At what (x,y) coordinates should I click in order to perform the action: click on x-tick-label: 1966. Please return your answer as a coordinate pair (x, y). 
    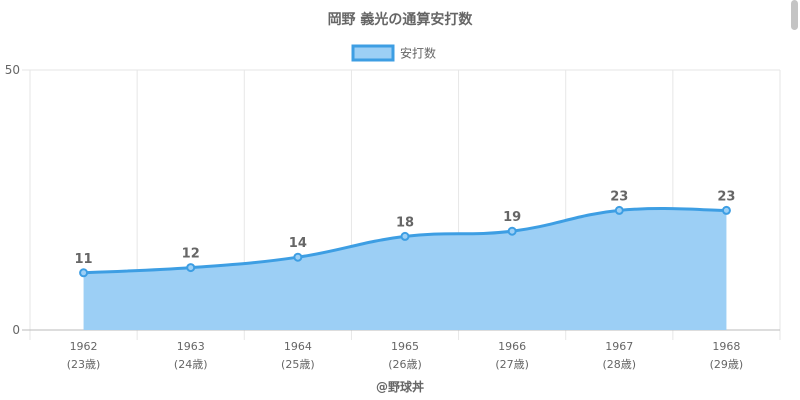
    Looking at the image, I should click on (512, 346).